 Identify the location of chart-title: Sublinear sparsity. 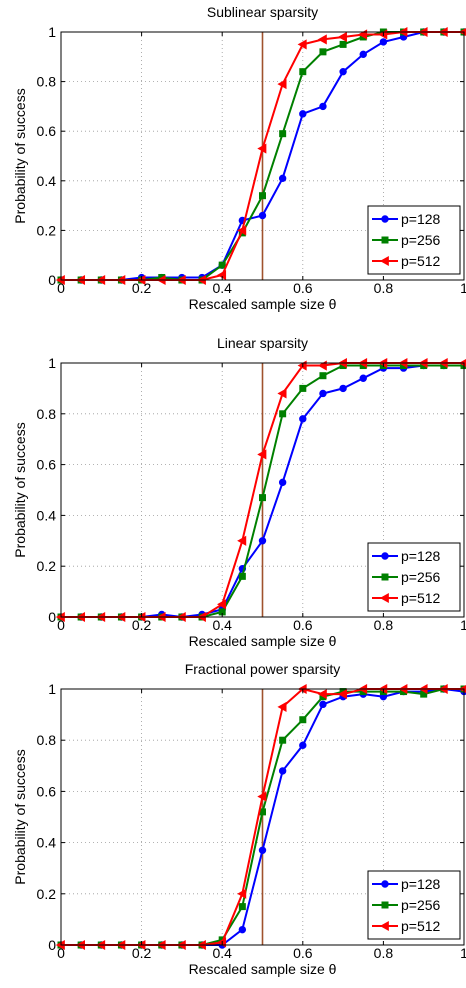
(262, 12).